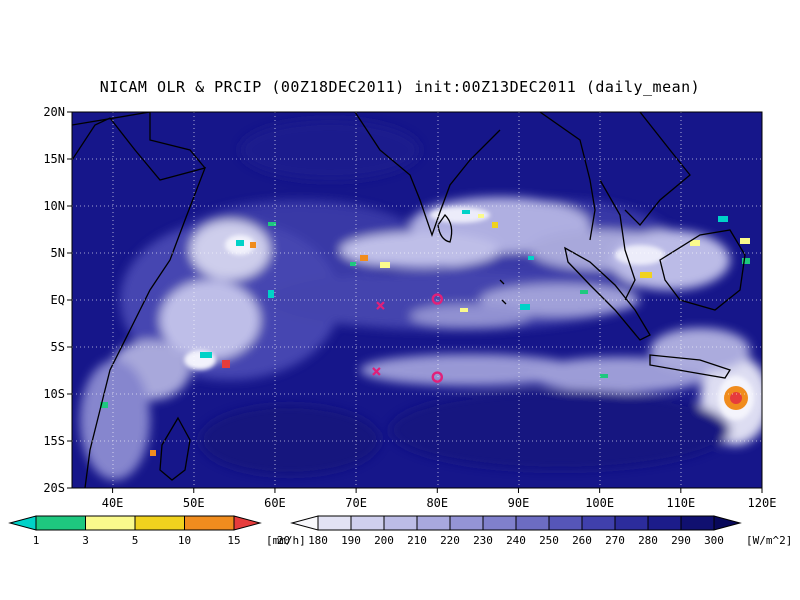 Image resolution: width=800 pixels, height=600 pixels. Describe the element at coordinates (275, 503) in the screenshot. I see `x-tick-label: 60E` at that location.